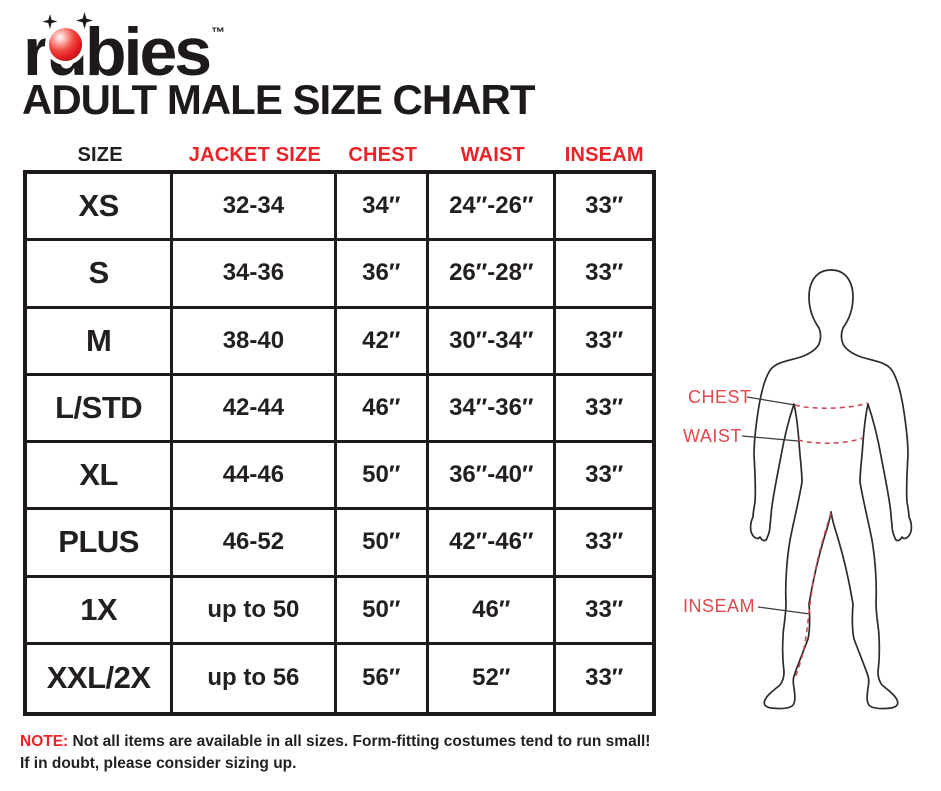  What do you see at coordinates (100, 208) in the screenshot?
I see `size-cell: XS` at bounding box center [100, 208].